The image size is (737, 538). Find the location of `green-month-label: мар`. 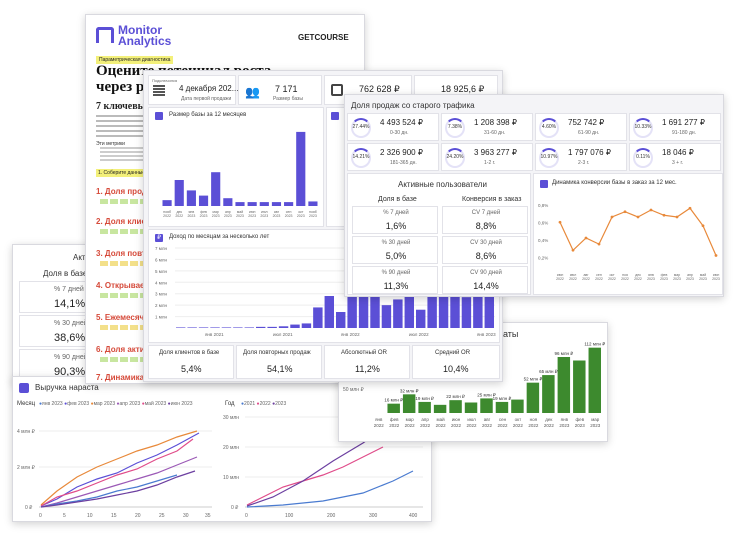

green-month-label: мар is located at coordinates (595, 419).